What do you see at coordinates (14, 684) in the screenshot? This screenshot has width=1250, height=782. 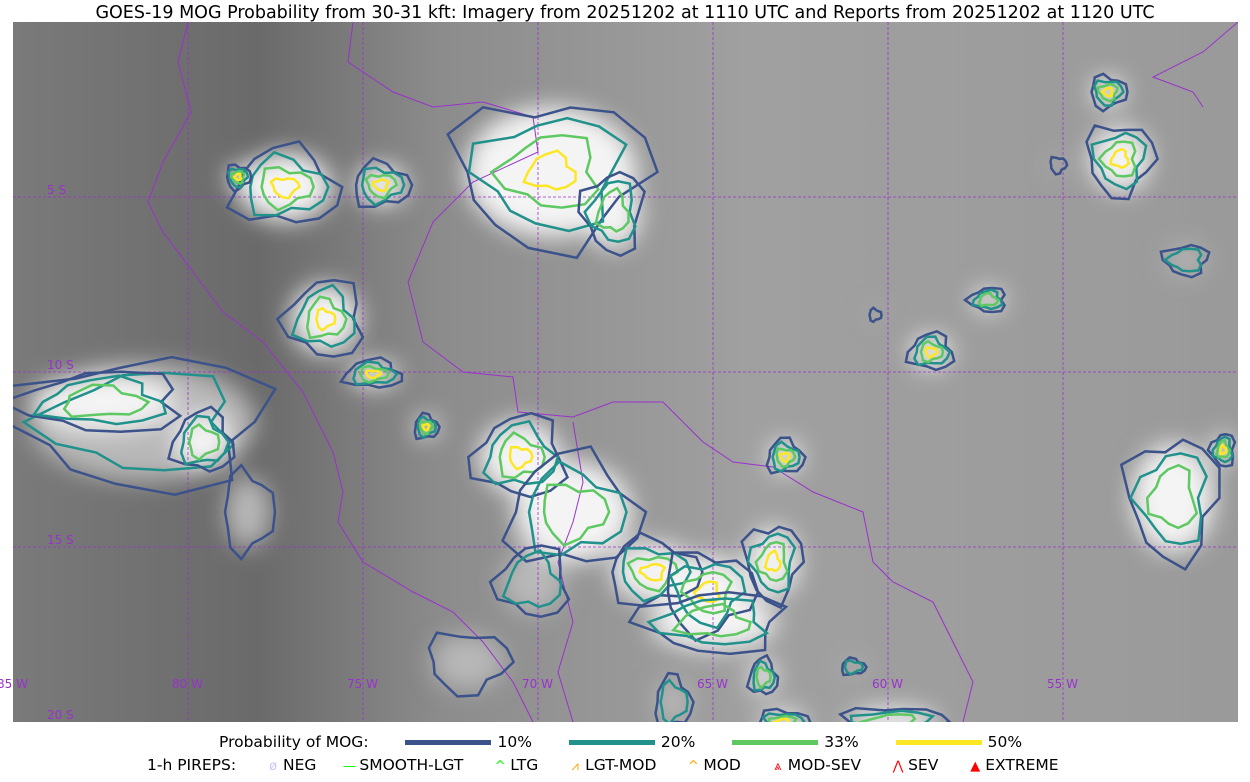 I see `longitude-label: 85 W` at bounding box center [14, 684].